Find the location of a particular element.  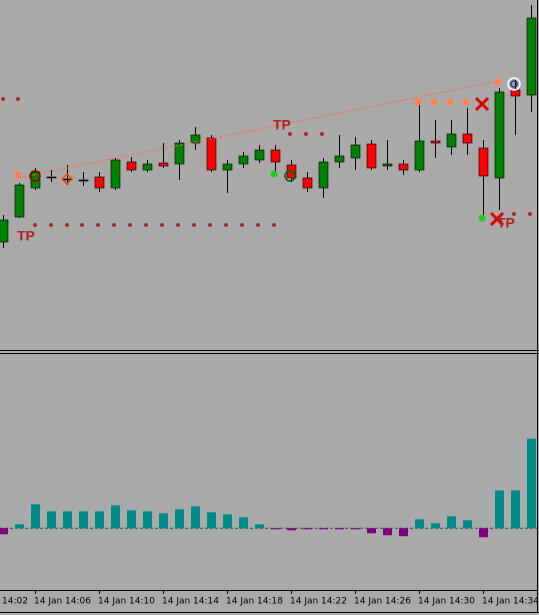

x-tick-label: 14 Jan 14:30 is located at coordinates (446, 602).